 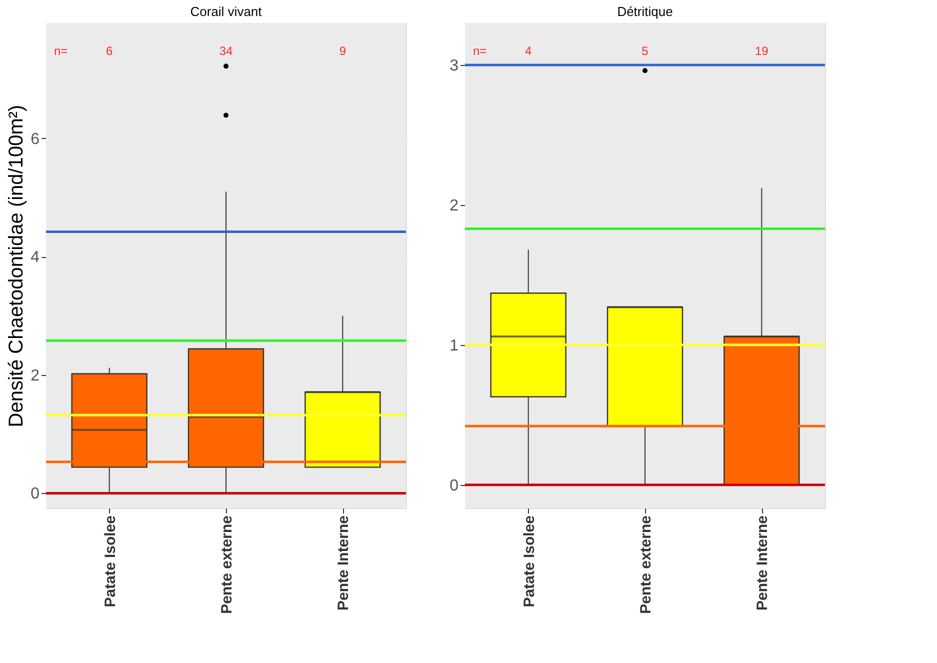 What do you see at coordinates (35, 257) in the screenshot?
I see `y-tick-label: 4` at bounding box center [35, 257].